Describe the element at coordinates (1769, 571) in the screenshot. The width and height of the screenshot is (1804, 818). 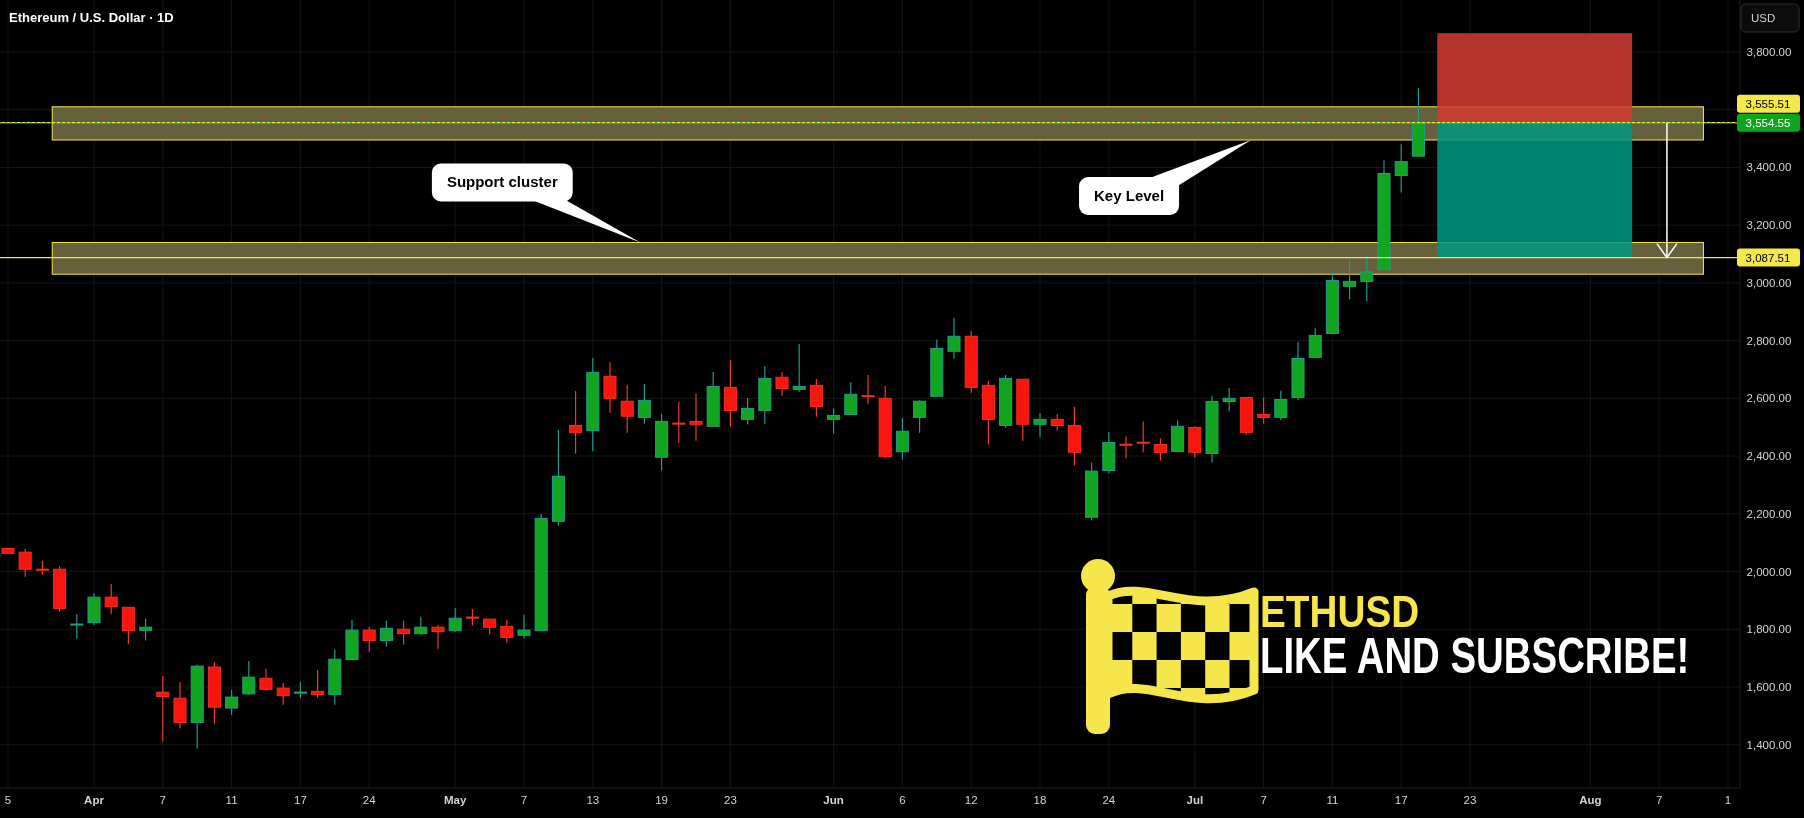
I see `y-tick-label: 2,000.00` at that location.